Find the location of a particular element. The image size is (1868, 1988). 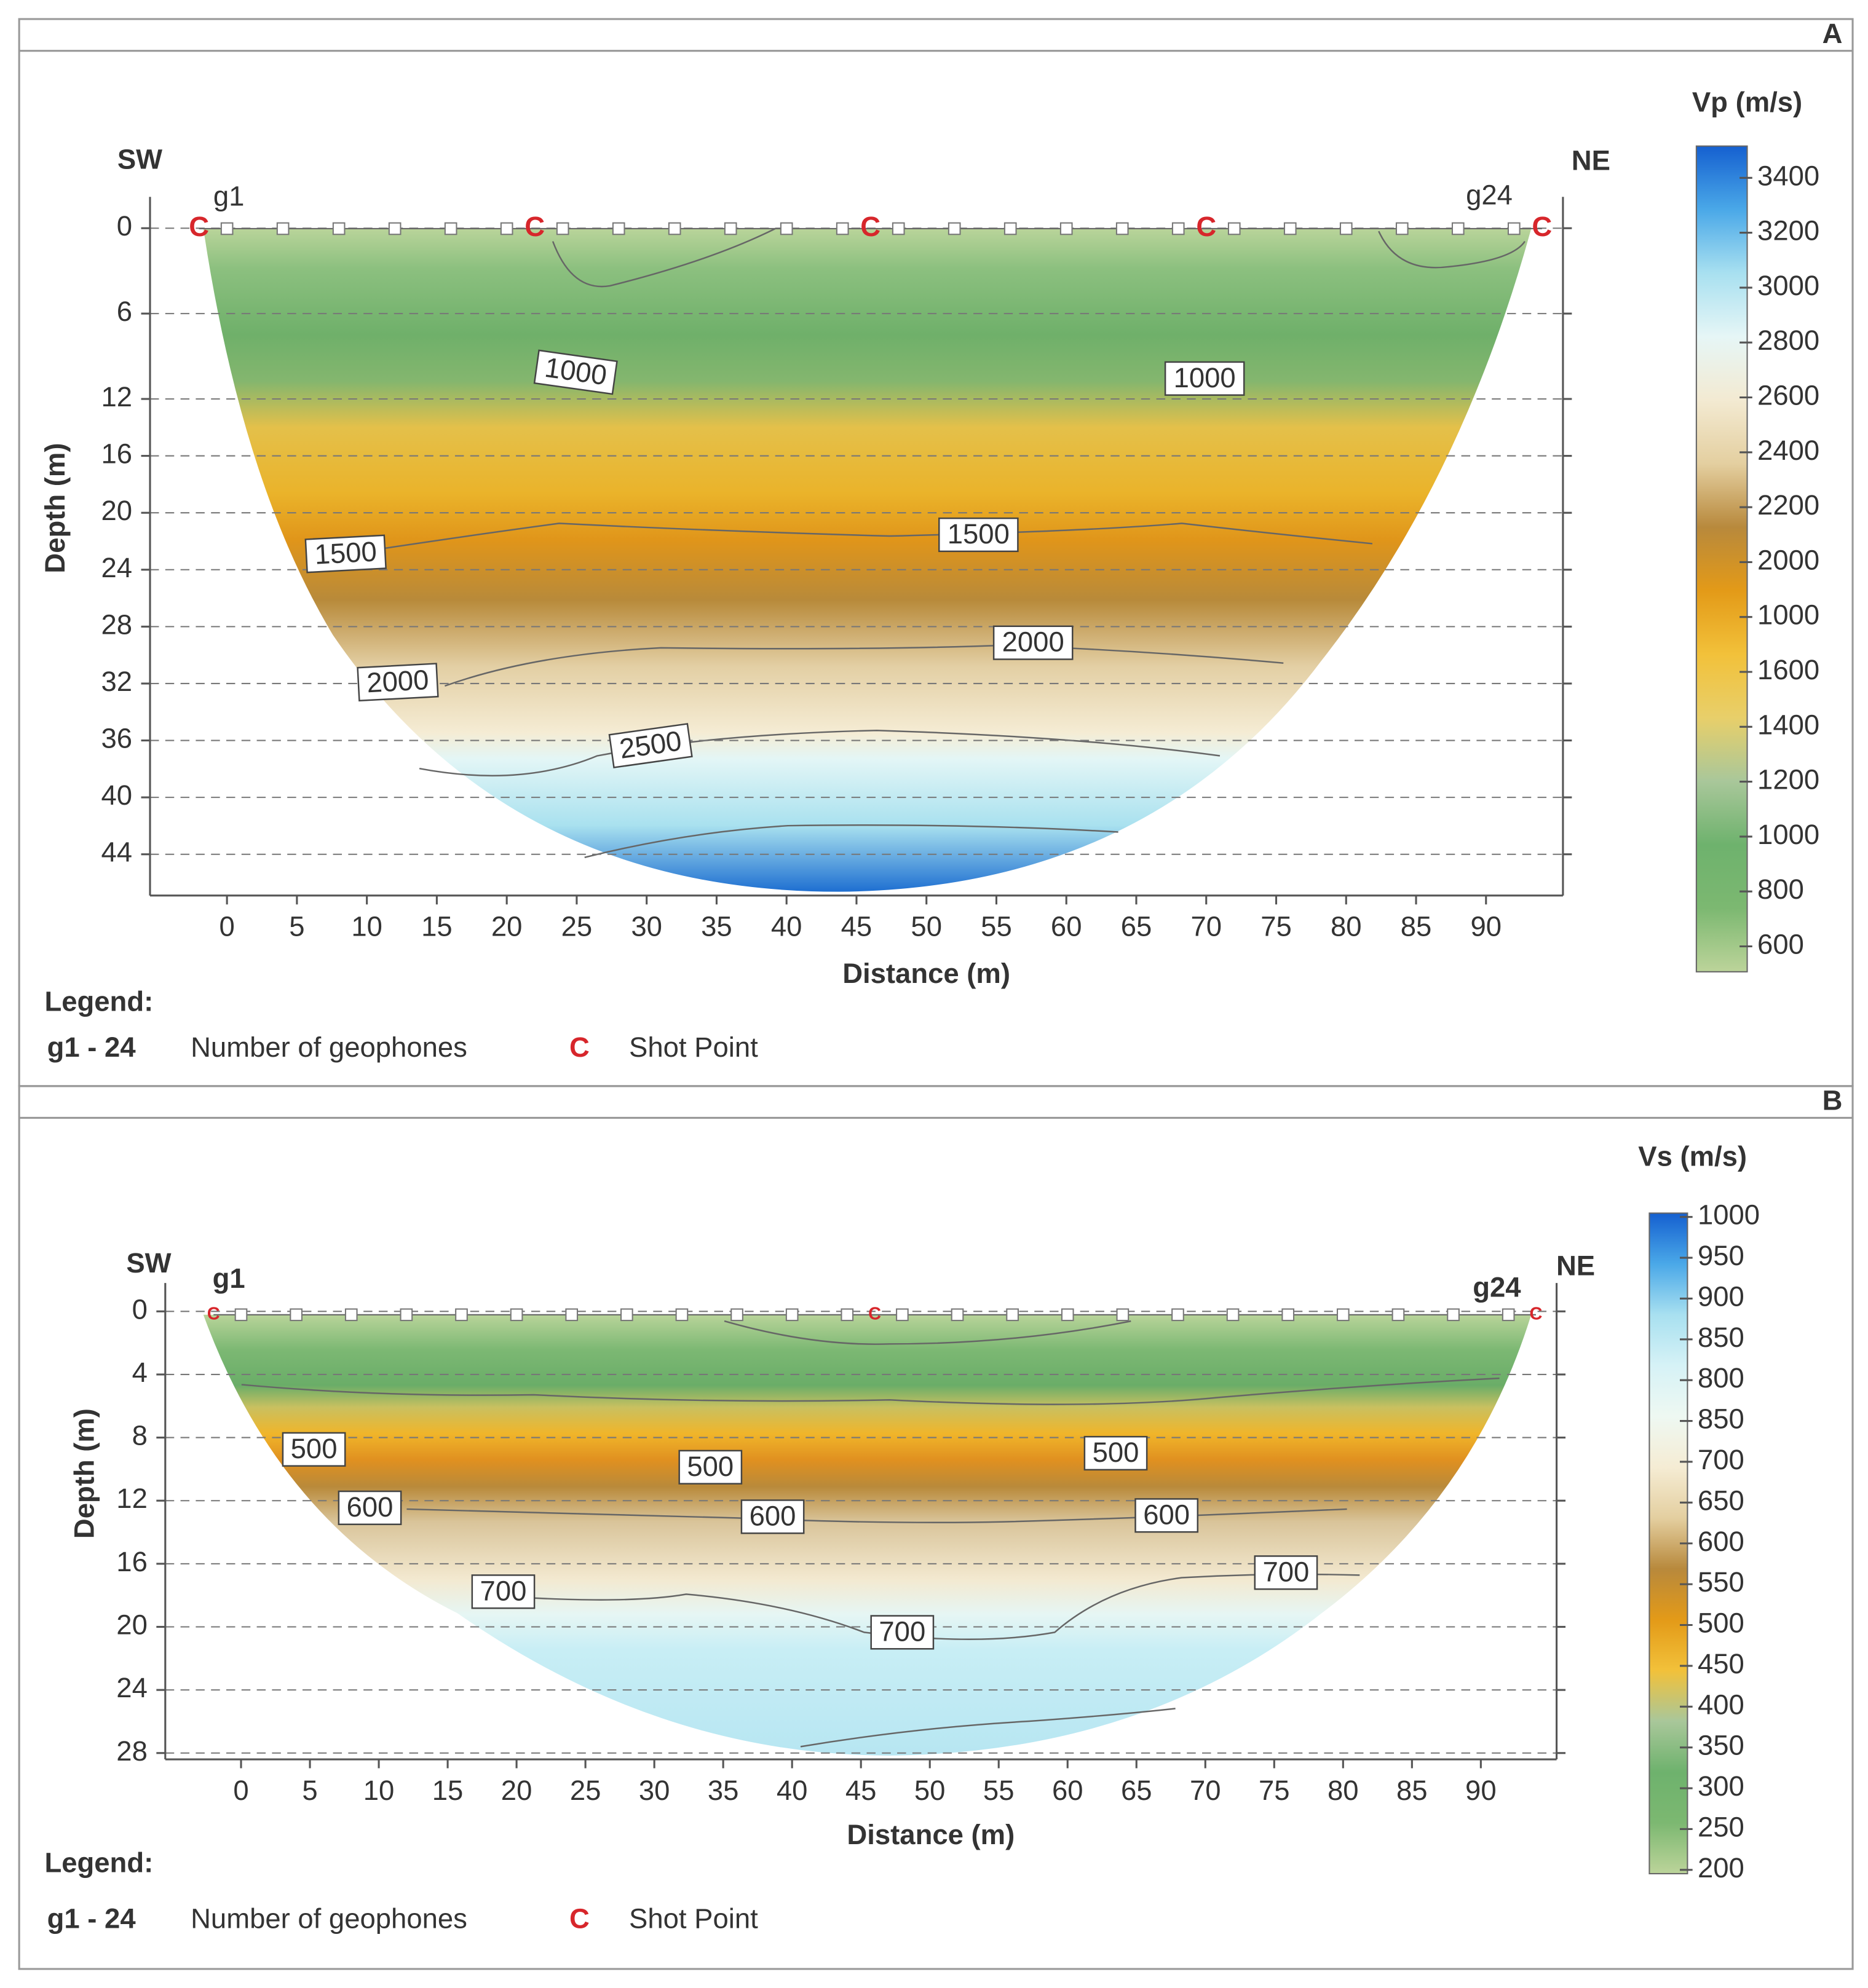

x-axis-label: Distance (m) is located at coordinates (926, 973).